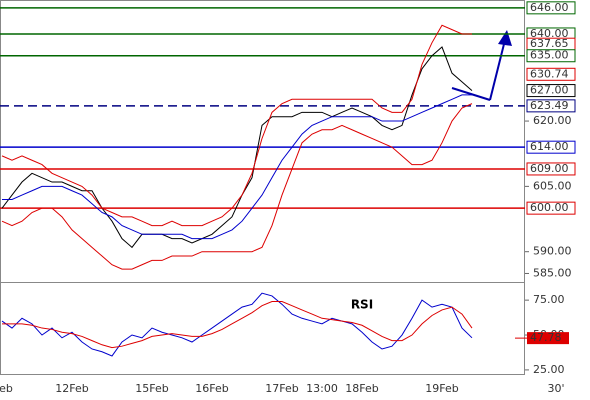 The height and width of the screenshot is (400, 590). I want to click on last-value-box, so click(548, 338).